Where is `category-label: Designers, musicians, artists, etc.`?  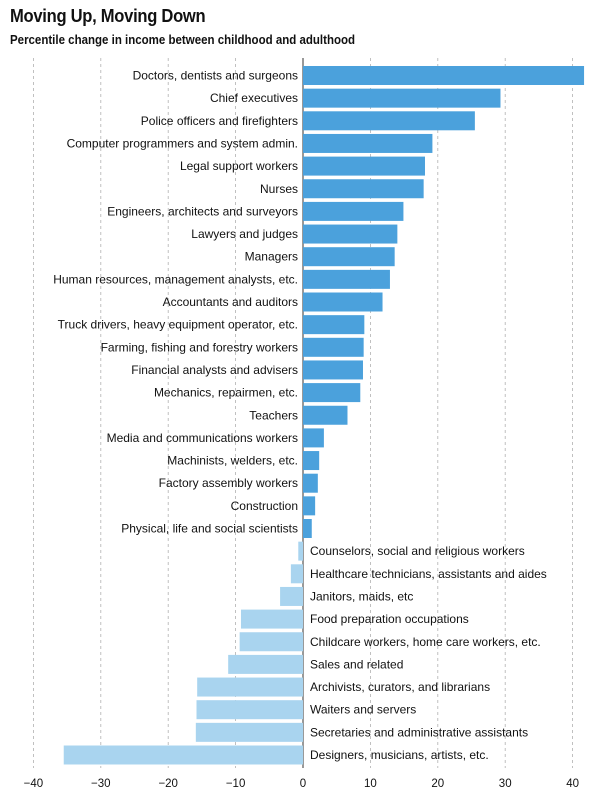 category-label: Designers, musicians, artists, etc. is located at coordinates (399, 755).